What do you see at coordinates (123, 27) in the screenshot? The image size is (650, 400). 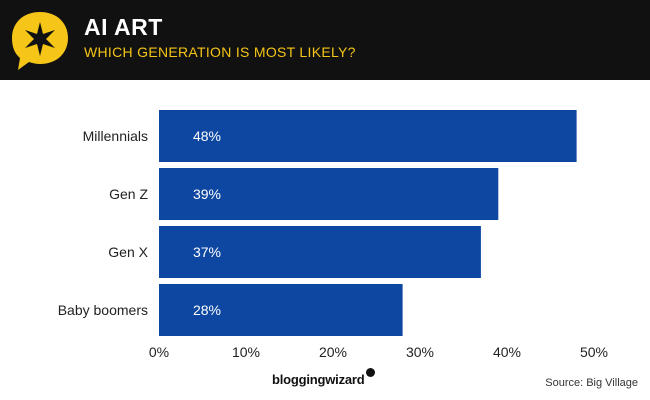 I see `page-title: AI ART` at bounding box center [123, 27].